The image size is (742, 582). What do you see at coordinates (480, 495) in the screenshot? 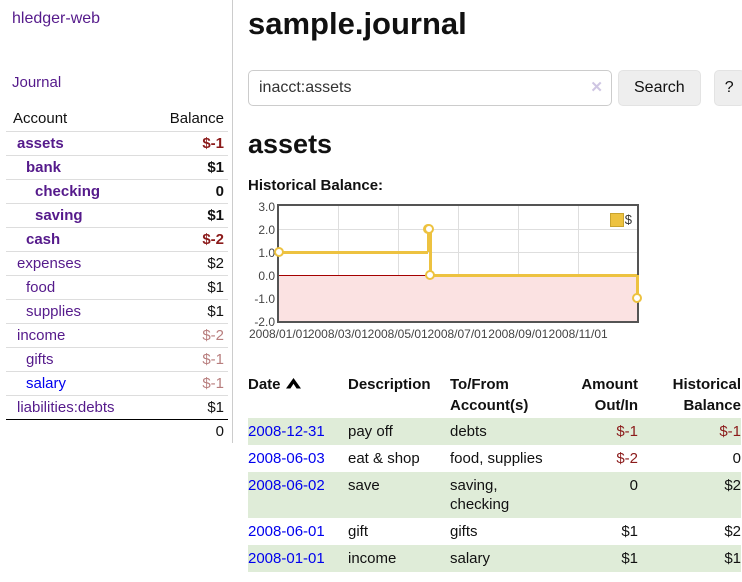
I see `accounts-cell: saving, checking` at bounding box center [480, 495].